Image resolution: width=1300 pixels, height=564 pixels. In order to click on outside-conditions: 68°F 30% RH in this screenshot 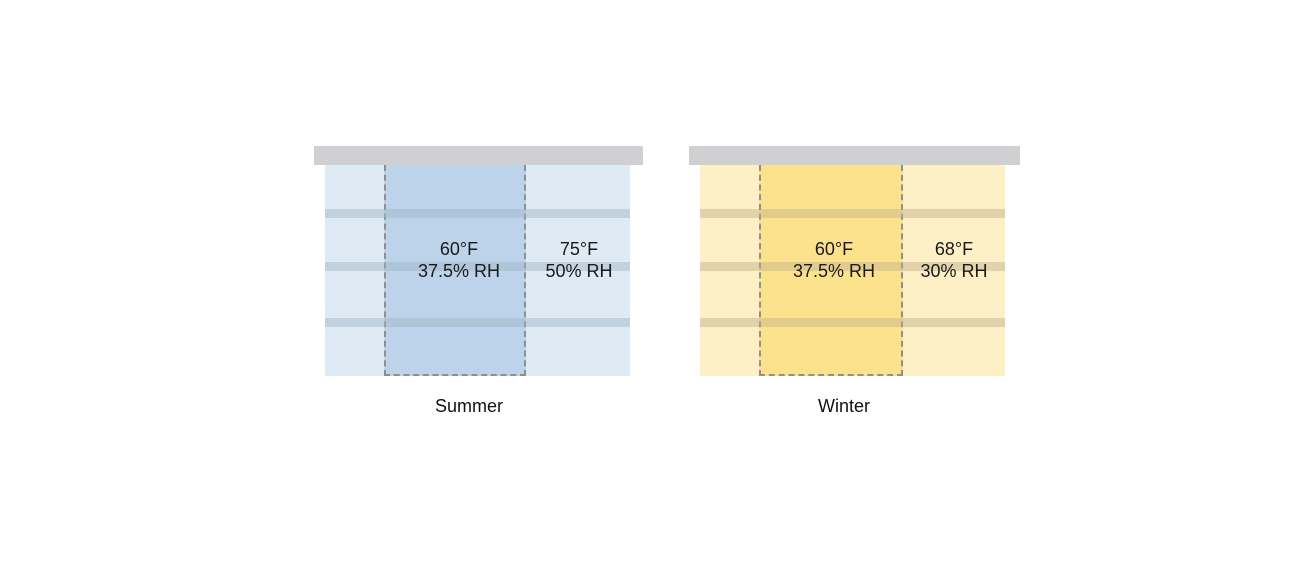, I will do `click(954, 260)`.